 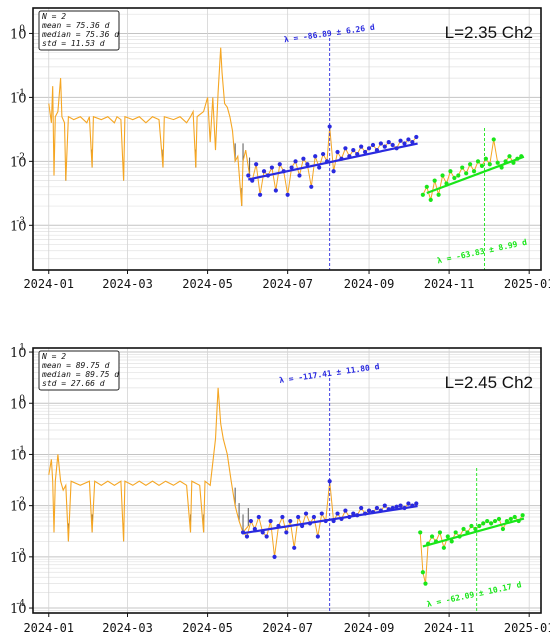 What do you see at coordinates (489, 382) in the screenshot?
I see `panel-label: L=2.45 Ch2` at bounding box center [489, 382].